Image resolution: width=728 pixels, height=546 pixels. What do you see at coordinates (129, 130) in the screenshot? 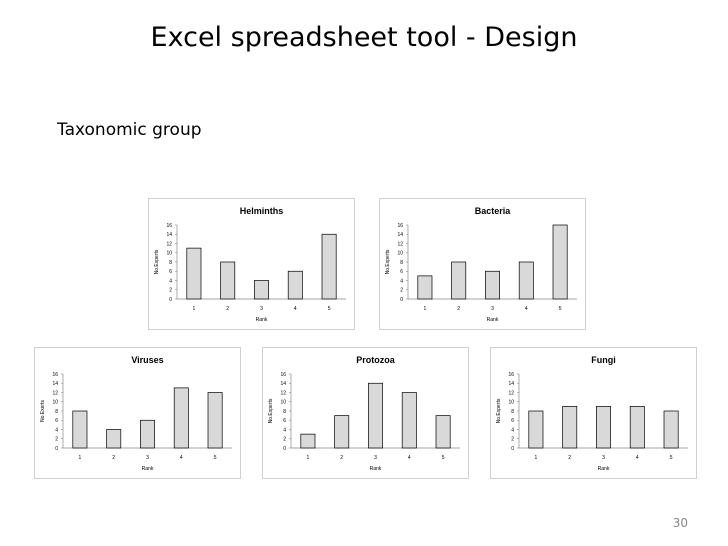
I see `section-subtitle: Taxonomic group` at bounding box center [129, 130].